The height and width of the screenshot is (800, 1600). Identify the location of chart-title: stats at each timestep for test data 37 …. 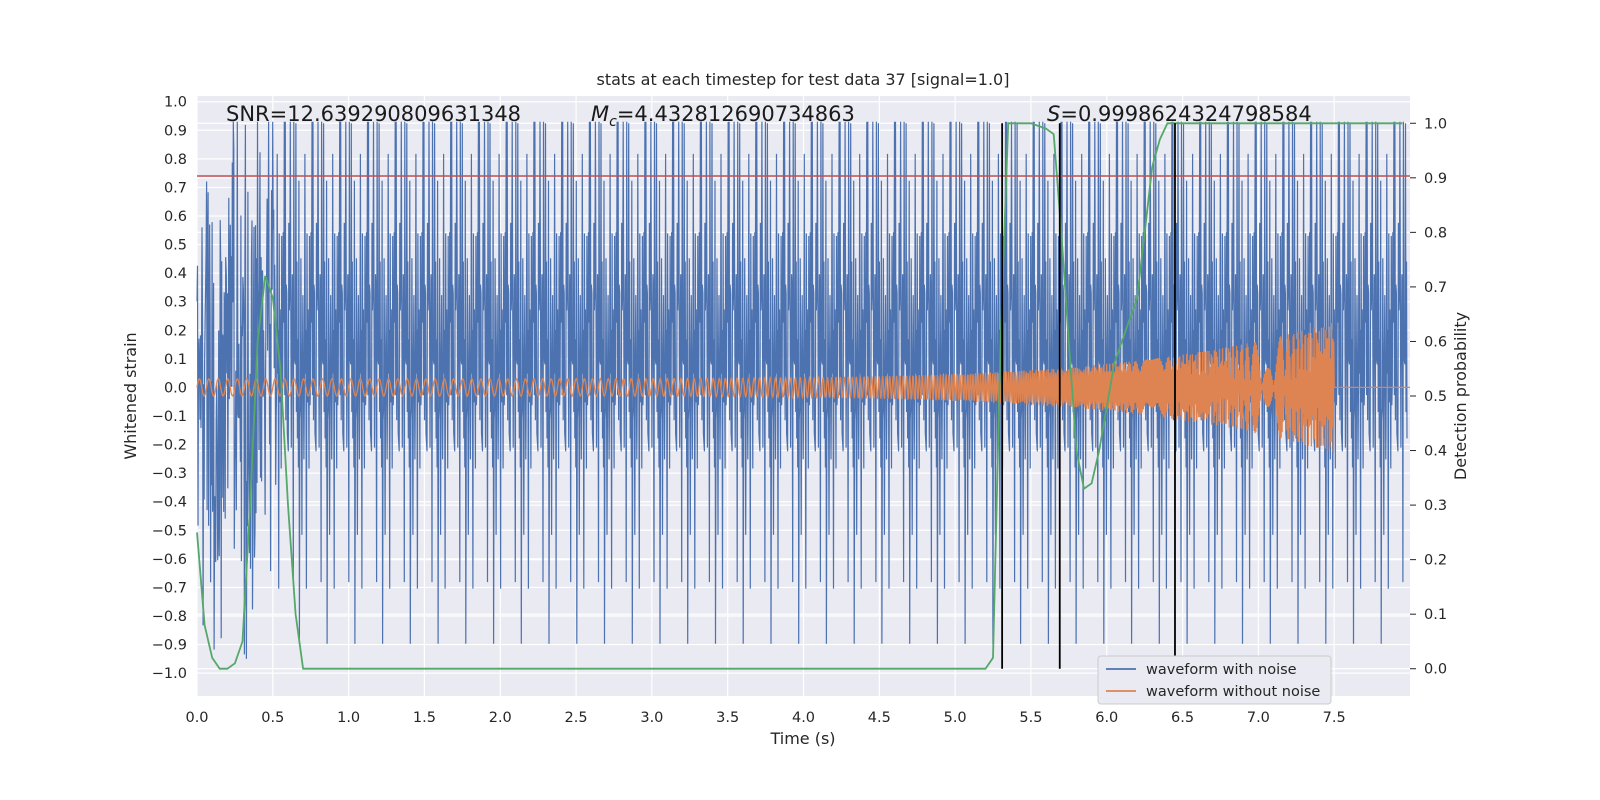
(803, 79).